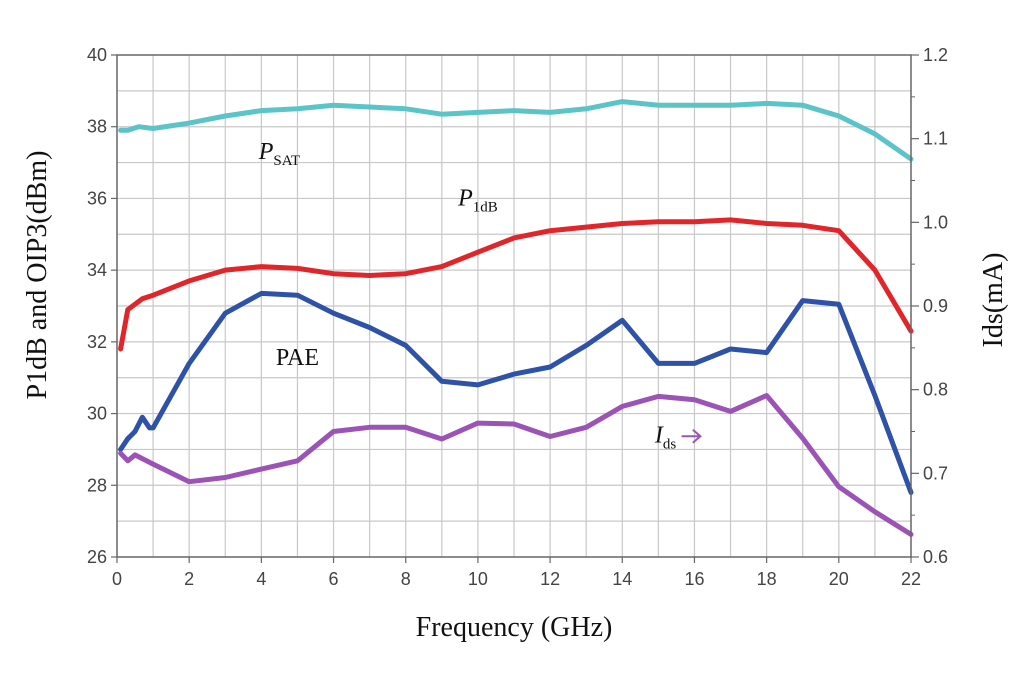 The width and height of the screenshot is (1034, 674). Describe the element at coordinates (935, 473) in the screenshot. I see `y-right-tick-label: 0.7` at that location.